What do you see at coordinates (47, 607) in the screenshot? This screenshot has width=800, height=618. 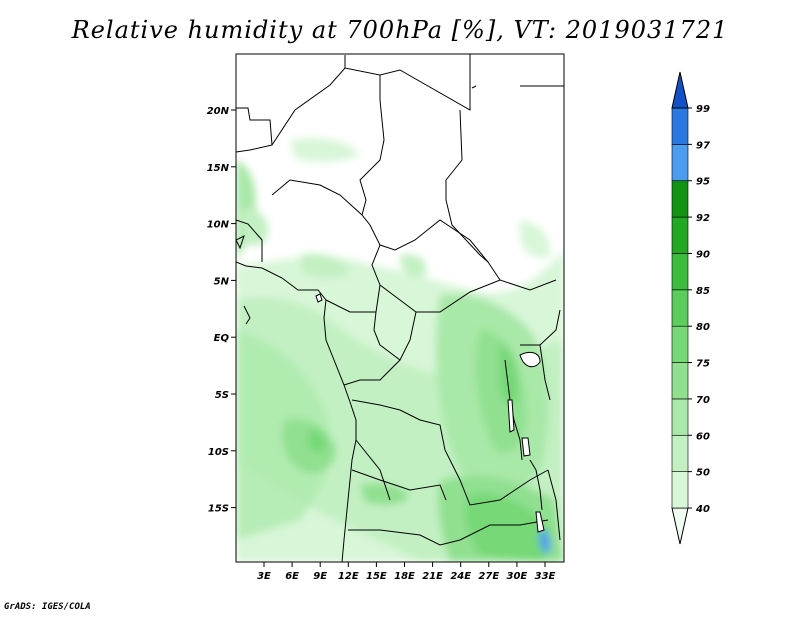 I see `grads-credit: GrADS: IGES/COLA` at bounding box center [47, 607].